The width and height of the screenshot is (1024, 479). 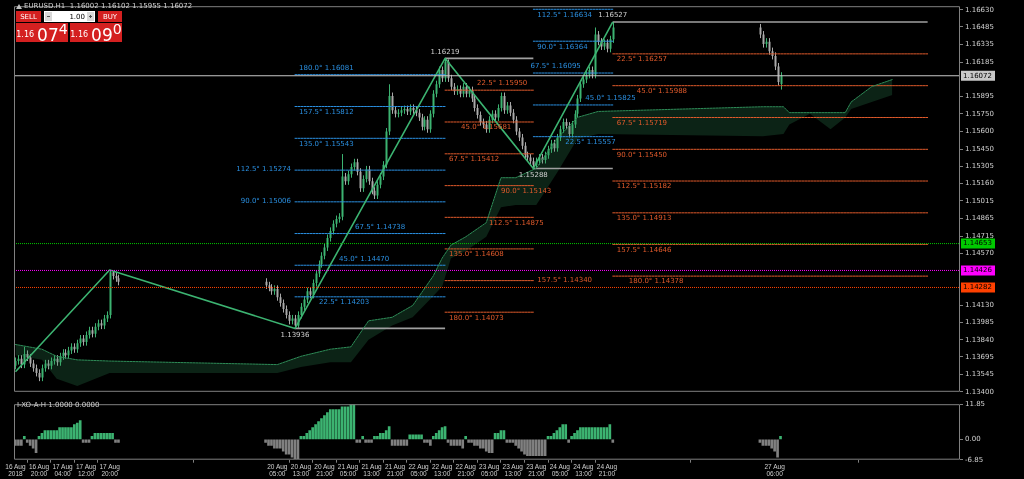 What do you see at coordinates (106, 33) in the screenshot?
I see `annotation: 09$^{0}$` at bounding box center [106, 33].